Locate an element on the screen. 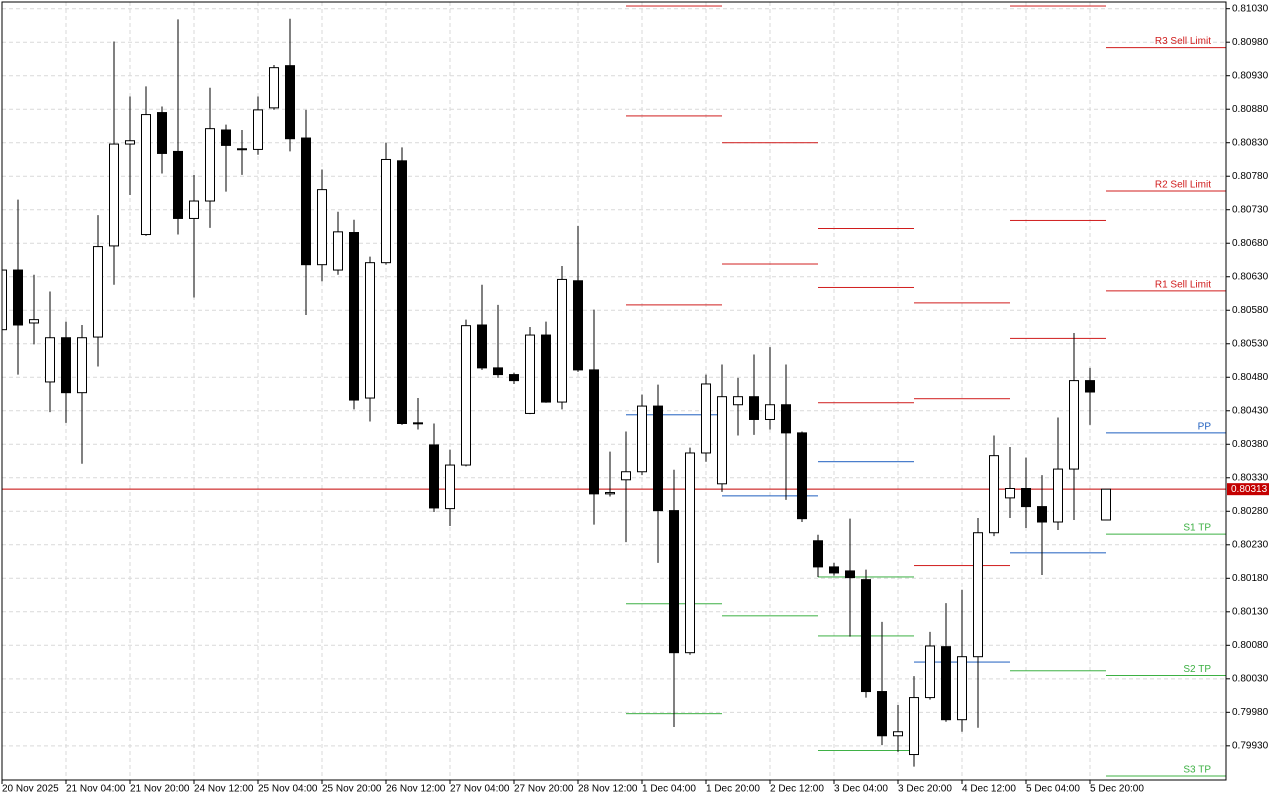 Image resolution: width=1280 pixels, height=800 pixels. x-tick-label: 2 Dec 12:00 is located at coordinates (797, 789).